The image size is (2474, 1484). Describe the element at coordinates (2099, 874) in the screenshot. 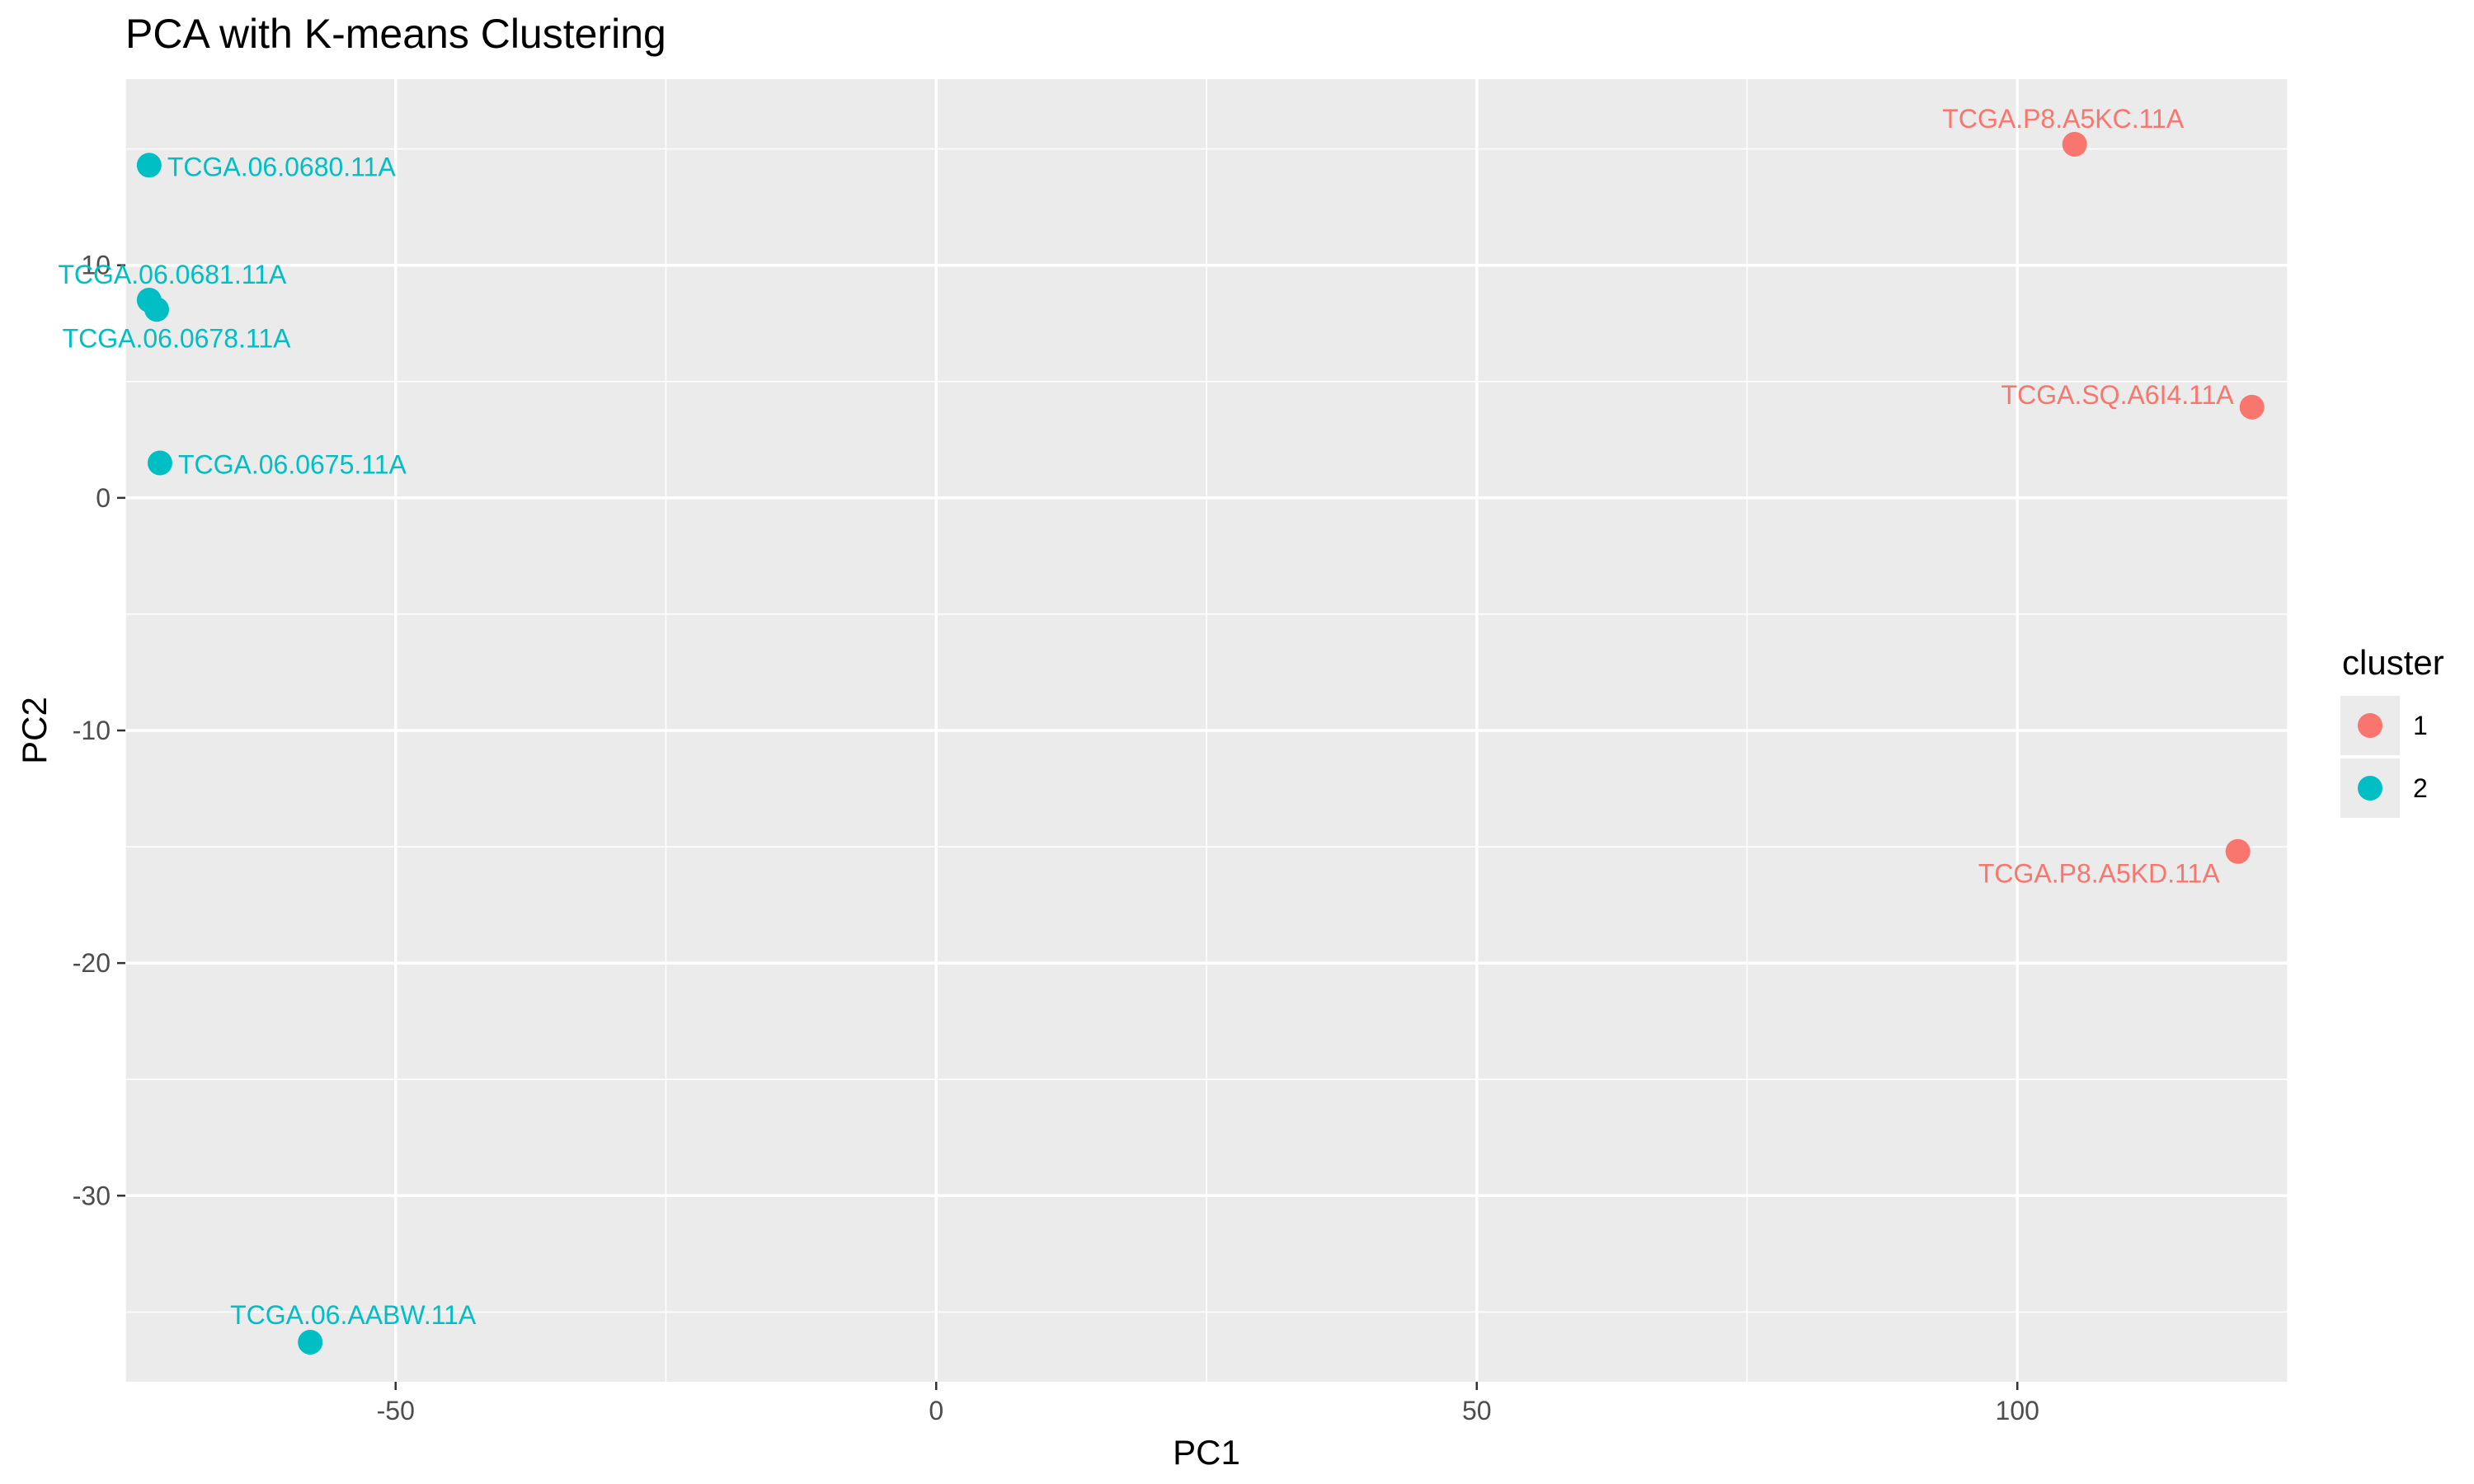

I see `point-label: TCGA.P8.A5KD.11A` at that location.